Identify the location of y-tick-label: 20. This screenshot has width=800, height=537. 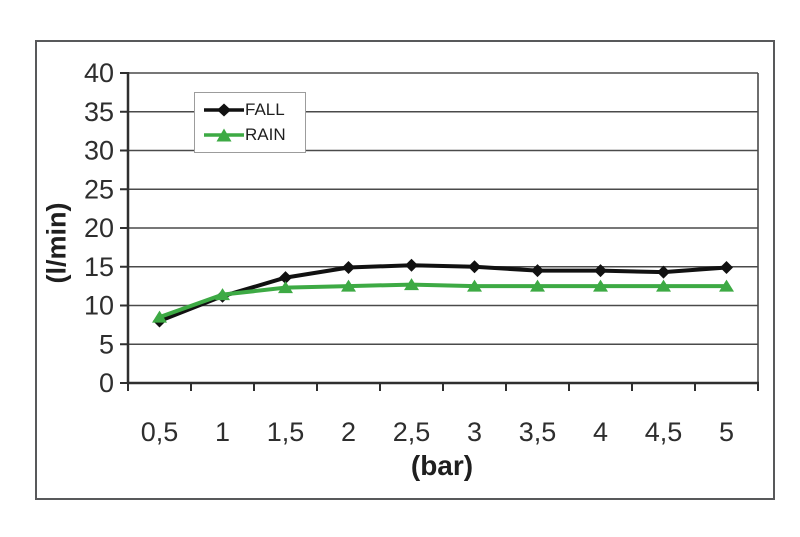
(99, 228).